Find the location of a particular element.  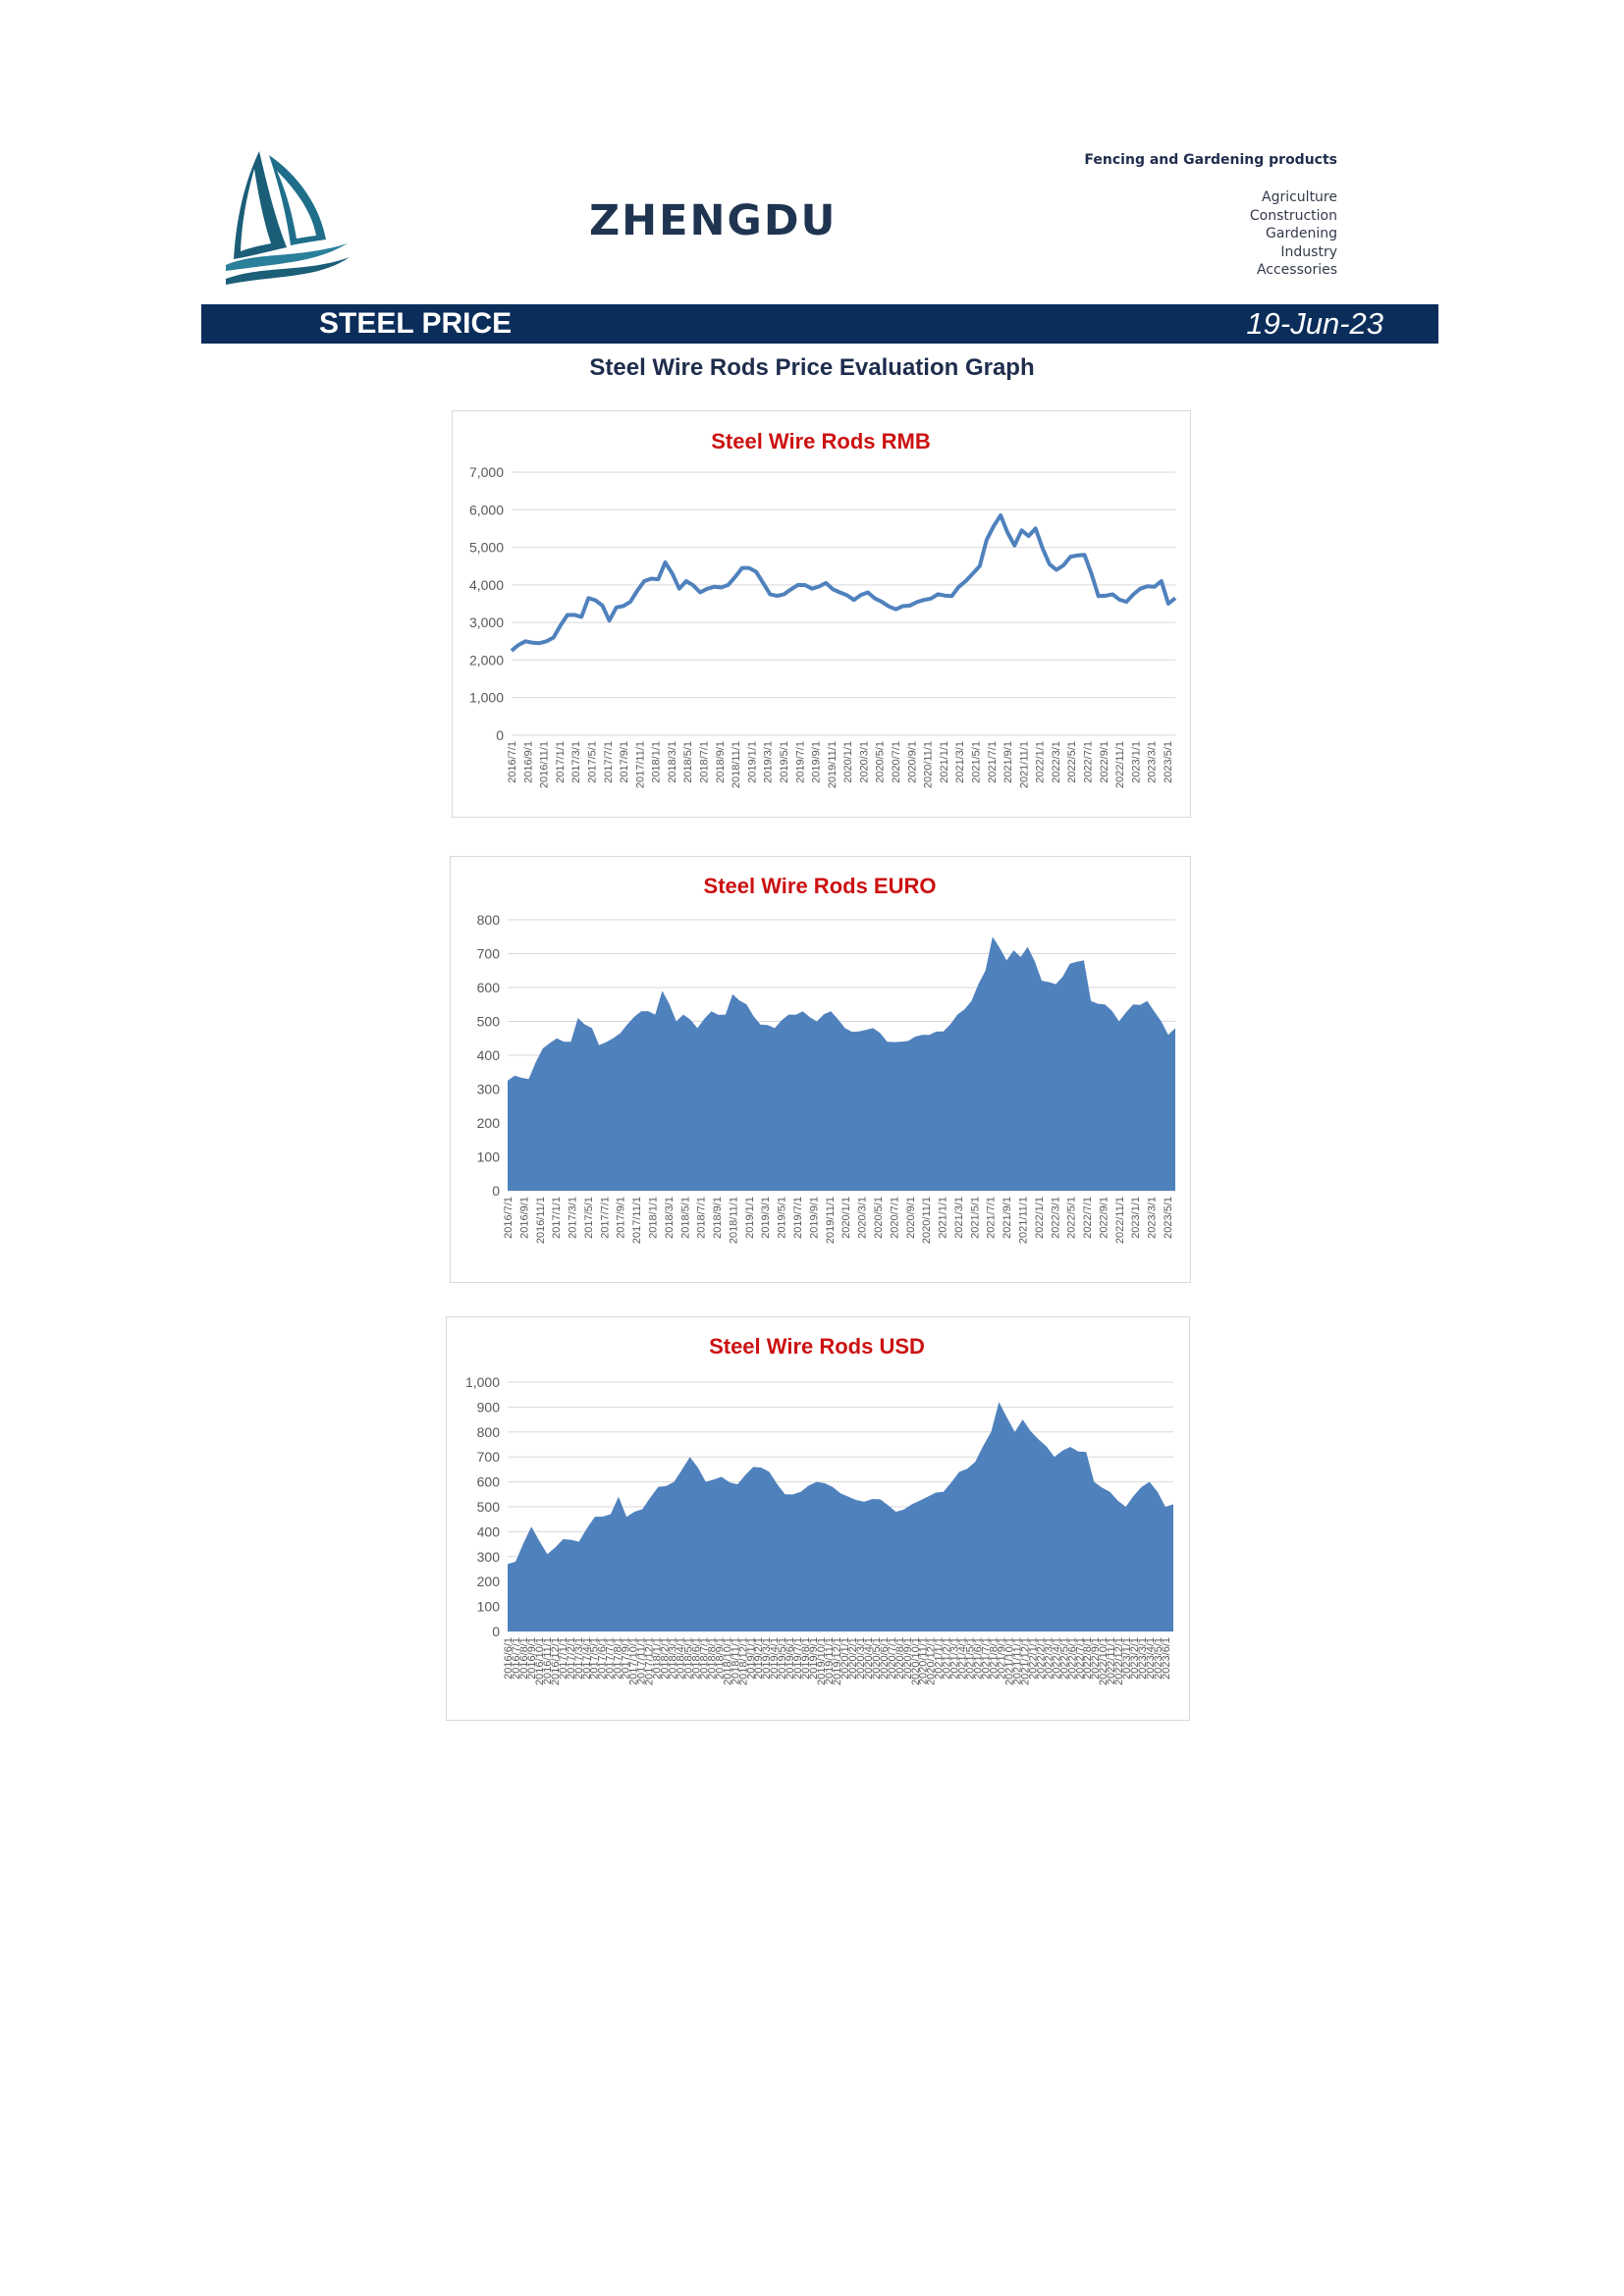

title-banner: STEEL PRICE 19-Jun-23 is located at coordinates (819, 324).